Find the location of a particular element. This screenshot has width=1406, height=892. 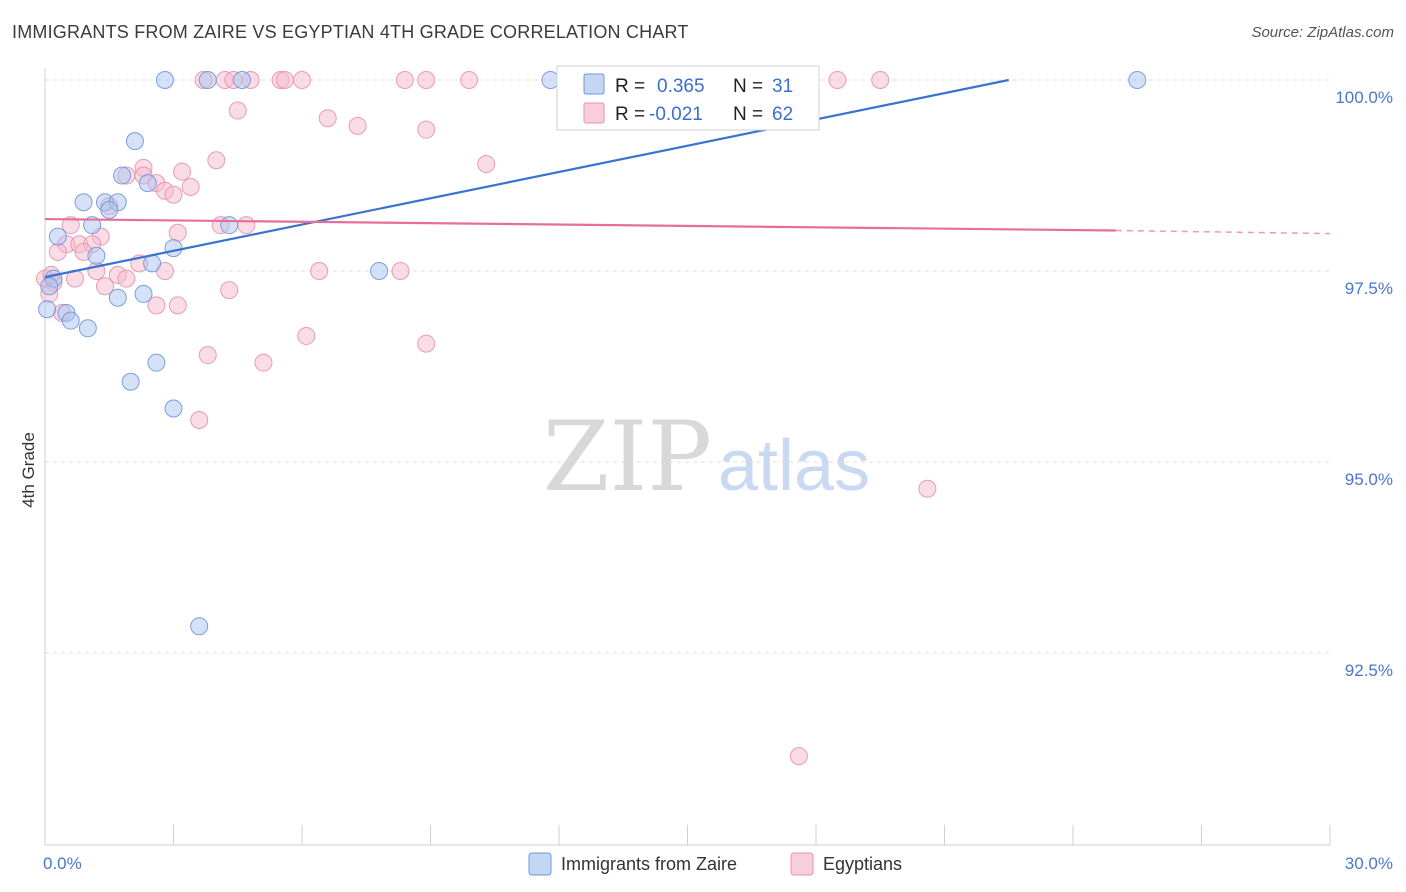

correlation-legend: R = 0.365 N = 31 R = -0.021 N = 62 is located at coordinates (688, 98).